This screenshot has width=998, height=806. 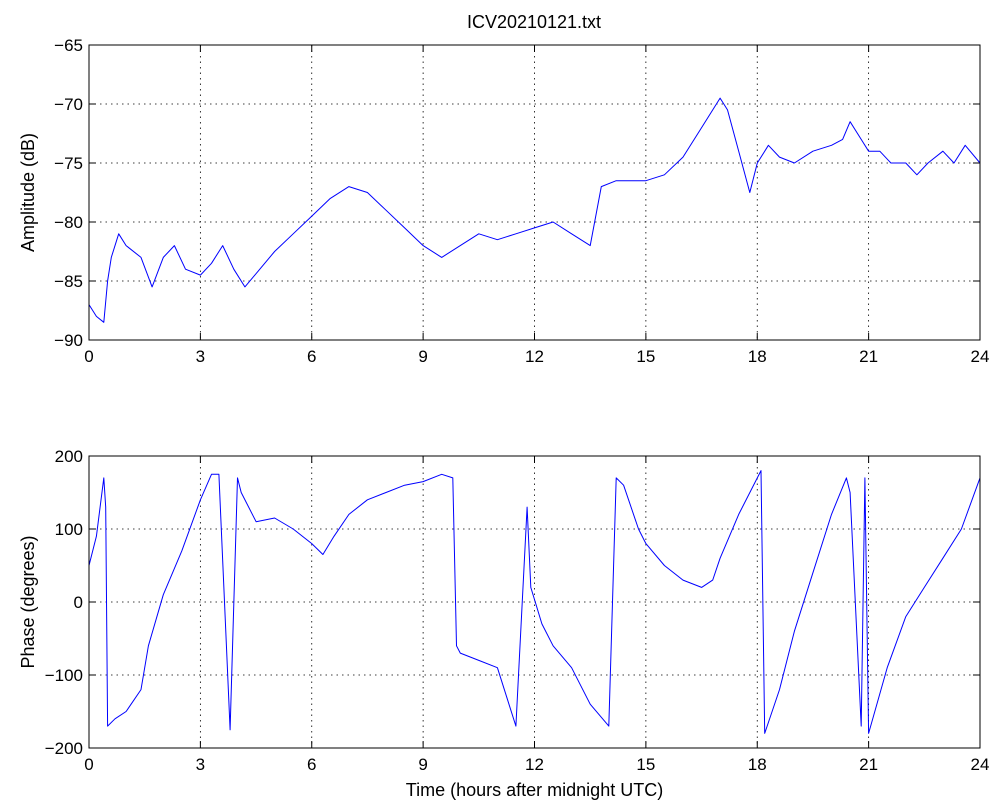 I want to click on amplitude-x-tick-label: 3, so click(x=200, y=356).